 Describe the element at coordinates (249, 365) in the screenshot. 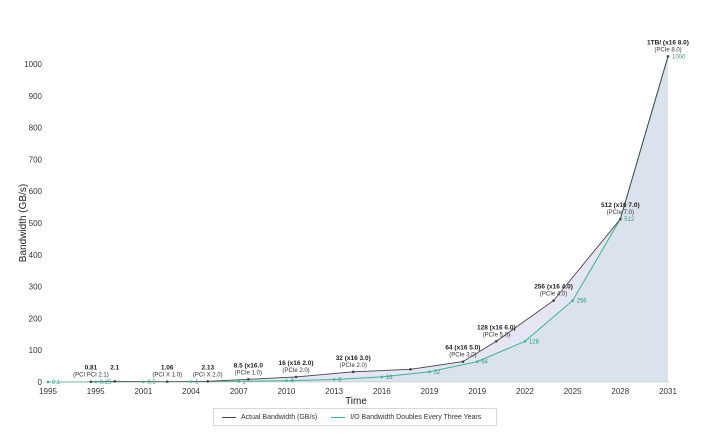

I see `actual-data-label: 8.5 (x16.0` at that location.